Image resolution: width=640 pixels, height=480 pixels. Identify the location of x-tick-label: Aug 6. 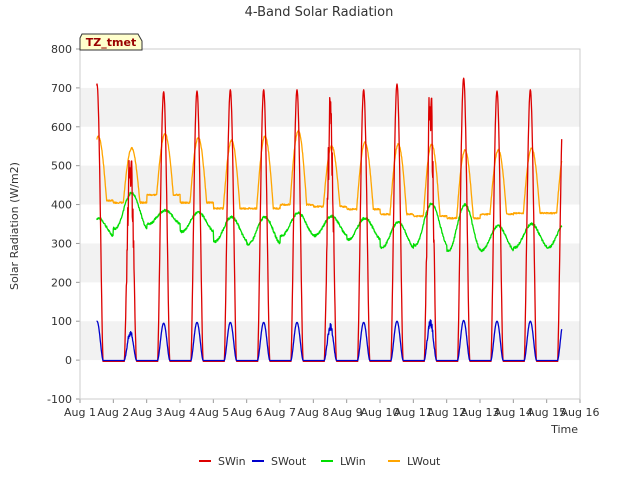
(247, 412).